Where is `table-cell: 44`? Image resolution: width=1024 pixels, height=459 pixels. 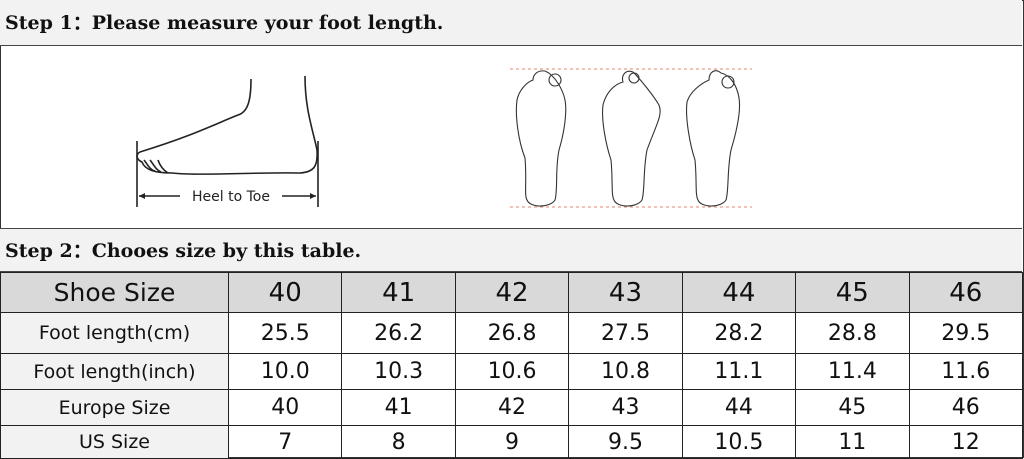
table-cell: 44 is located at coordinates (739, 407).